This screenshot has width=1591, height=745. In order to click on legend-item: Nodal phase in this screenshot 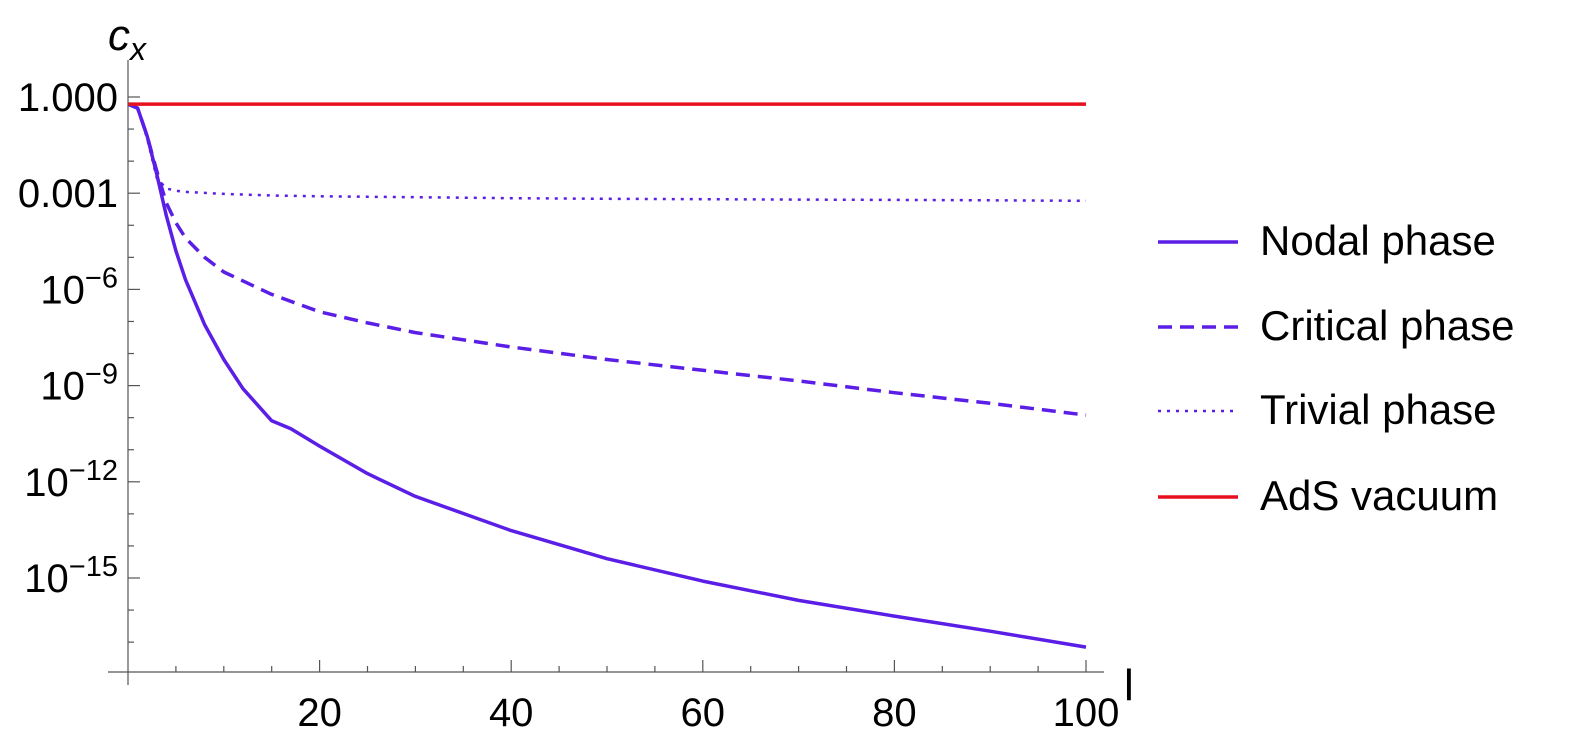, I will do `click(1327, 240)`.